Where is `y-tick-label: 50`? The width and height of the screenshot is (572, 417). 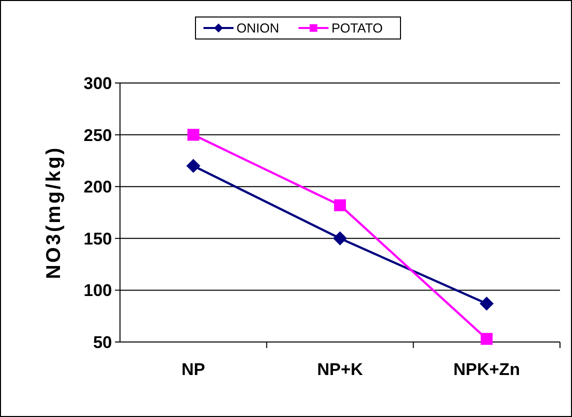
y-tick-label: 50 is located at coordinates (102, 342).